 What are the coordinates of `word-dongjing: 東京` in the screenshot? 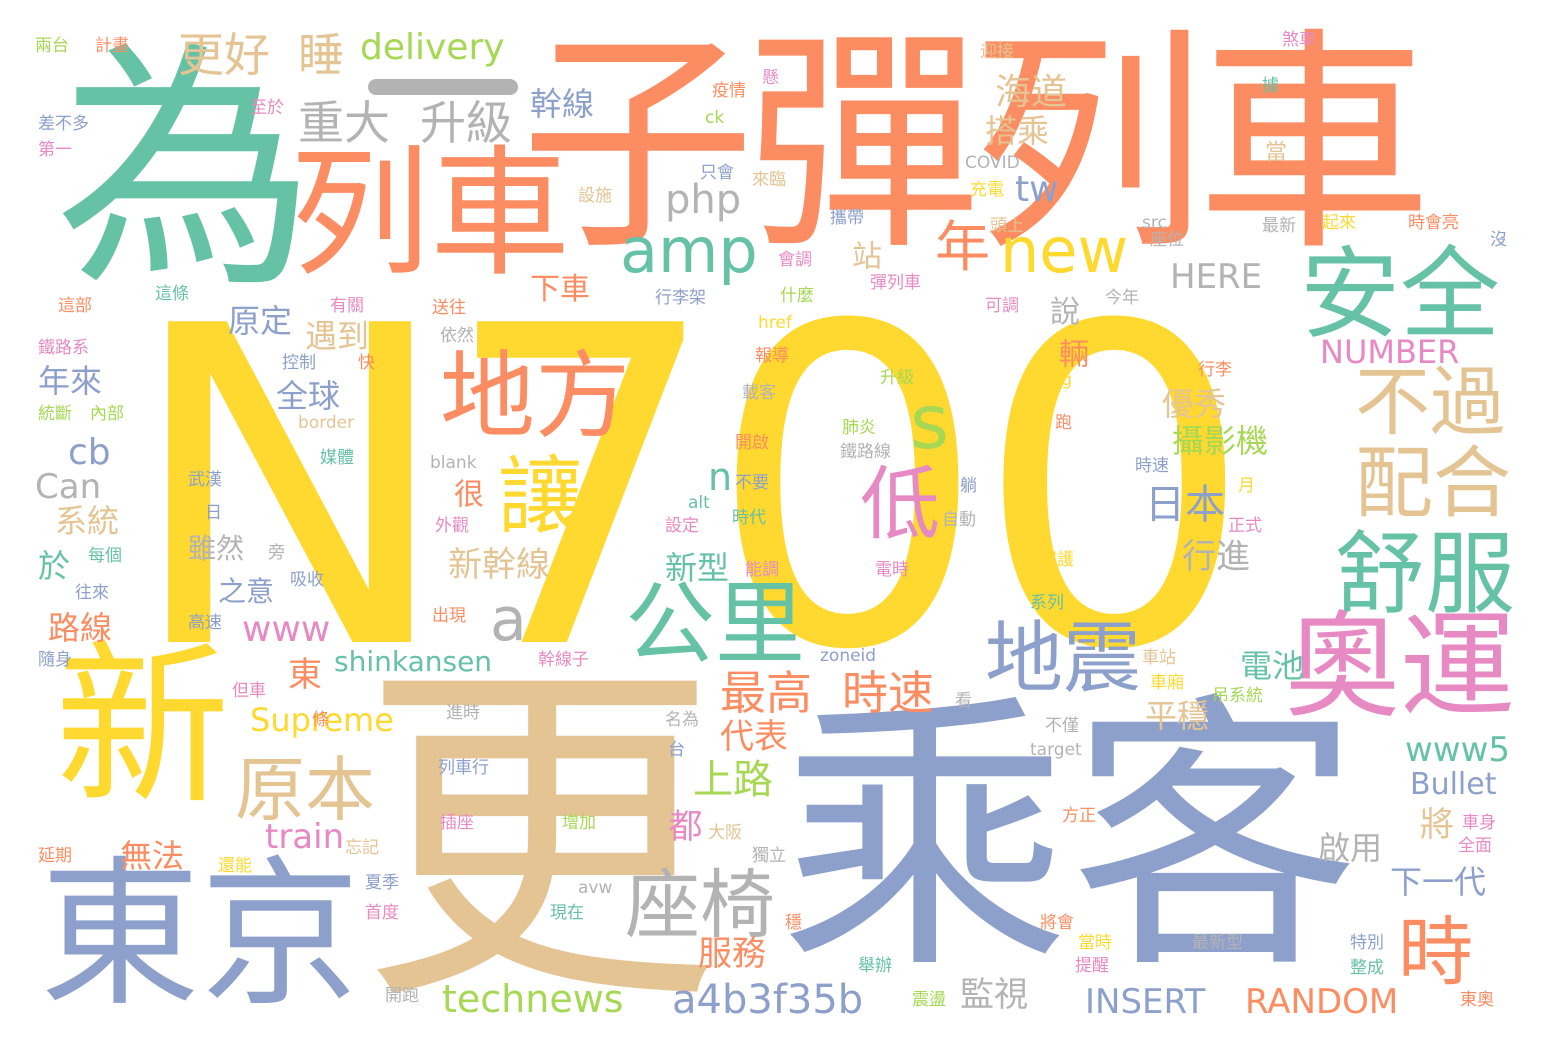 It's located at (200, 934).